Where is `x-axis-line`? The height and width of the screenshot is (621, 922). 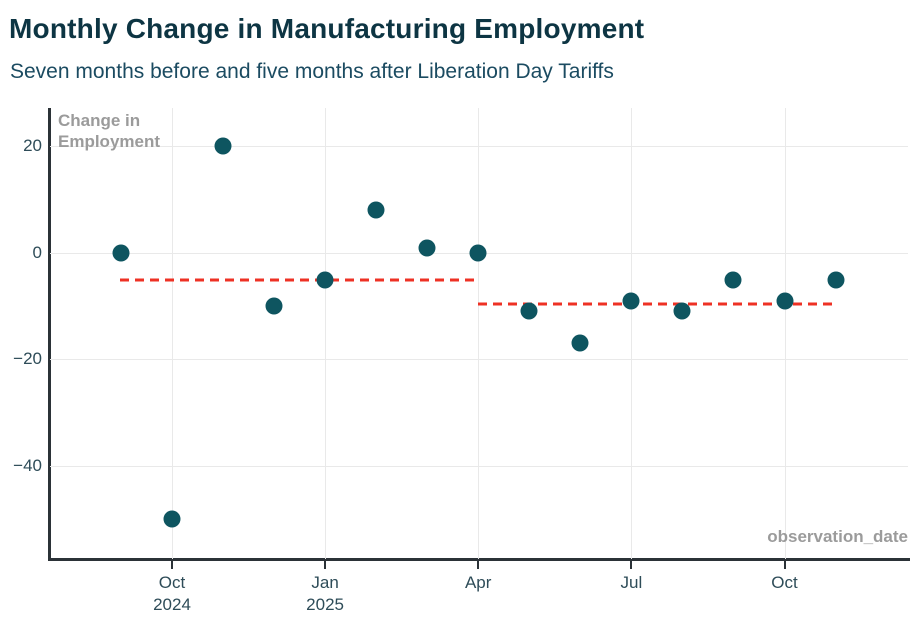 x-axis-line is located at coordinates (479, 559).